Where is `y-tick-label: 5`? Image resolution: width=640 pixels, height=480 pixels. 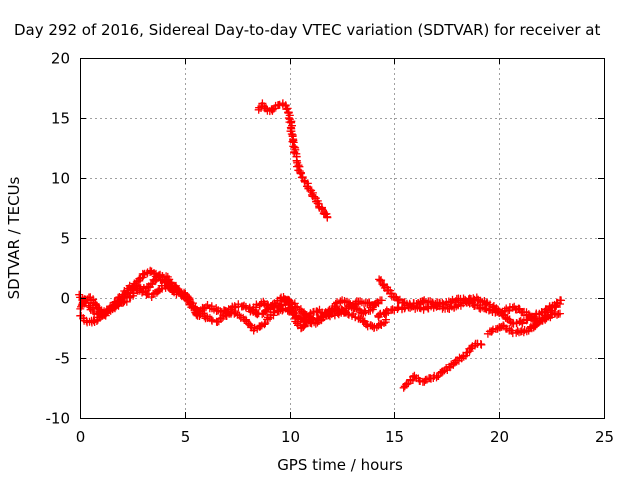 y-tick-label: 5 is located at coordinates (65, 239).